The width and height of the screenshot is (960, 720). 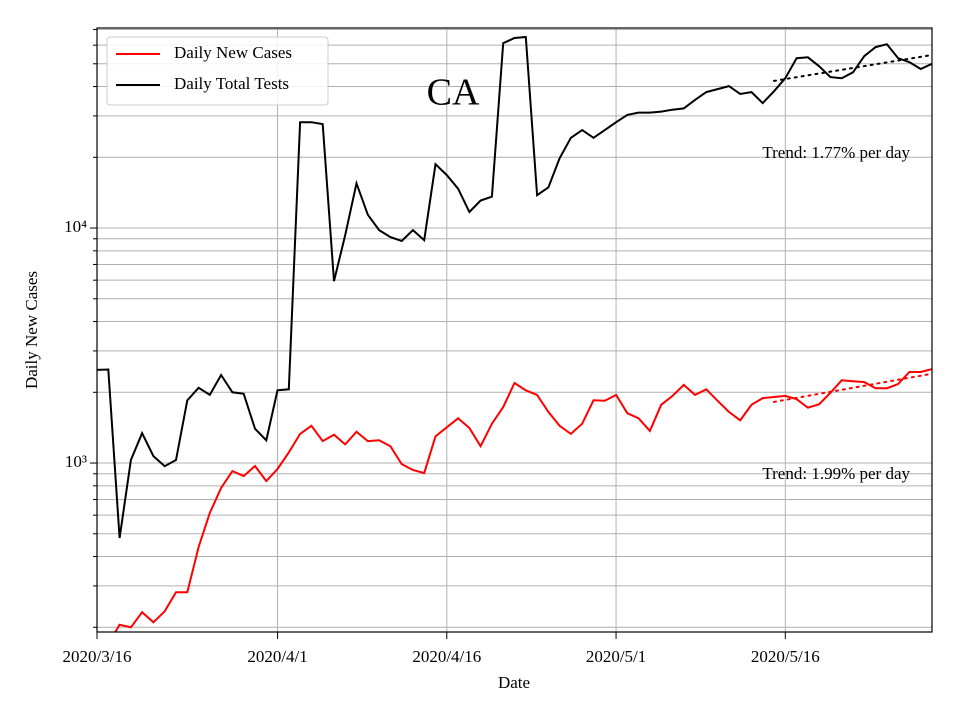 What do you see at coordinates (277, 656) in the screenshot?
I see `x-tick-label: 2020/4/1` at bounding box center [277, 656].